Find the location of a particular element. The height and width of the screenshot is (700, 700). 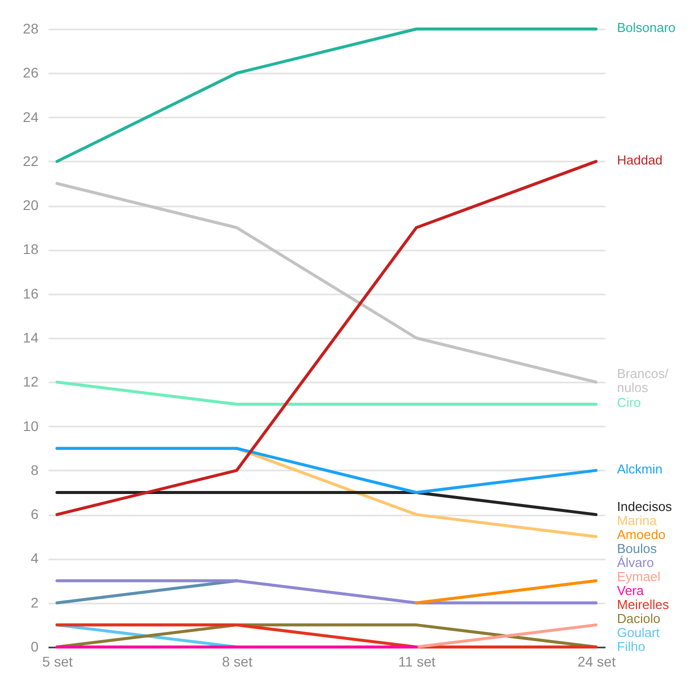

y-tick-label: 4 is located at coordinates (34, 558).